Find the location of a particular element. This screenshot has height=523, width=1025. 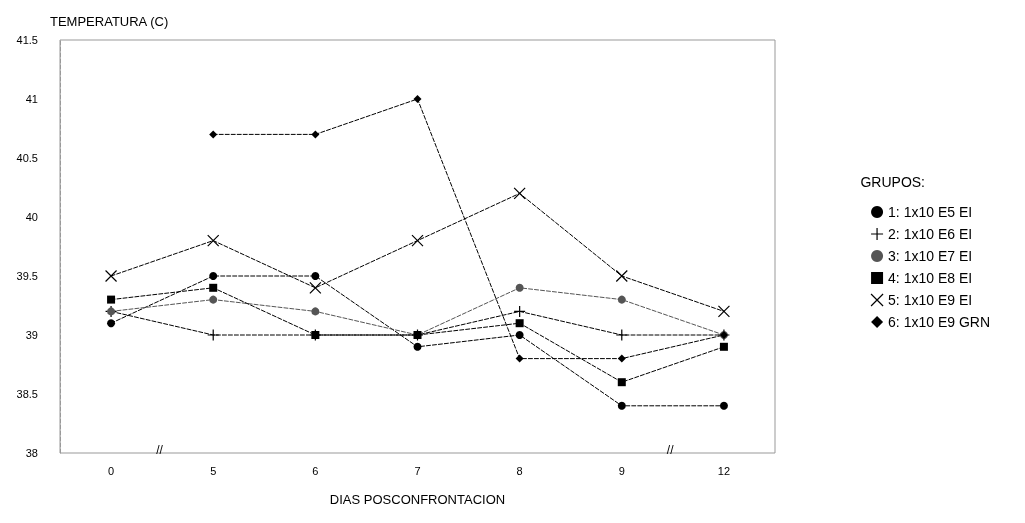

x-tick-label: 0 is located at coordinates (111, 470).